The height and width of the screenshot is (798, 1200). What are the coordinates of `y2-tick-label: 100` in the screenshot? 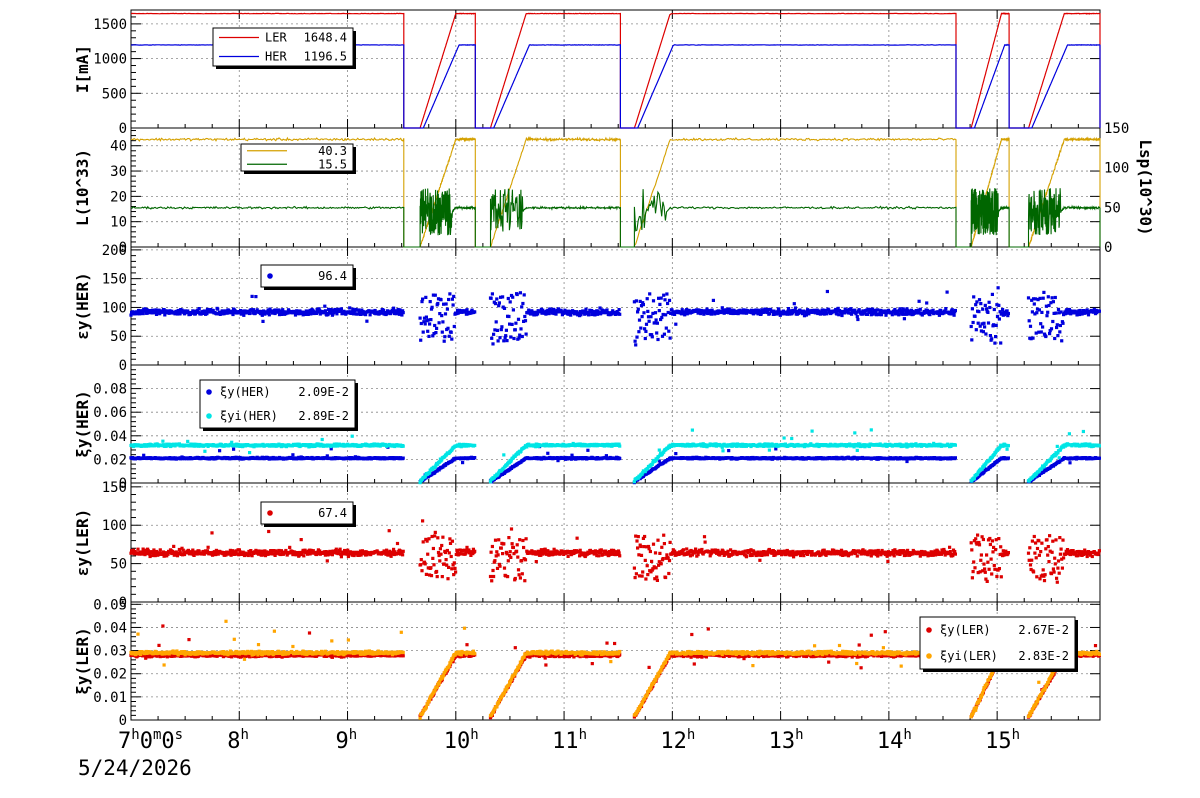 It's located at (1116, 169).